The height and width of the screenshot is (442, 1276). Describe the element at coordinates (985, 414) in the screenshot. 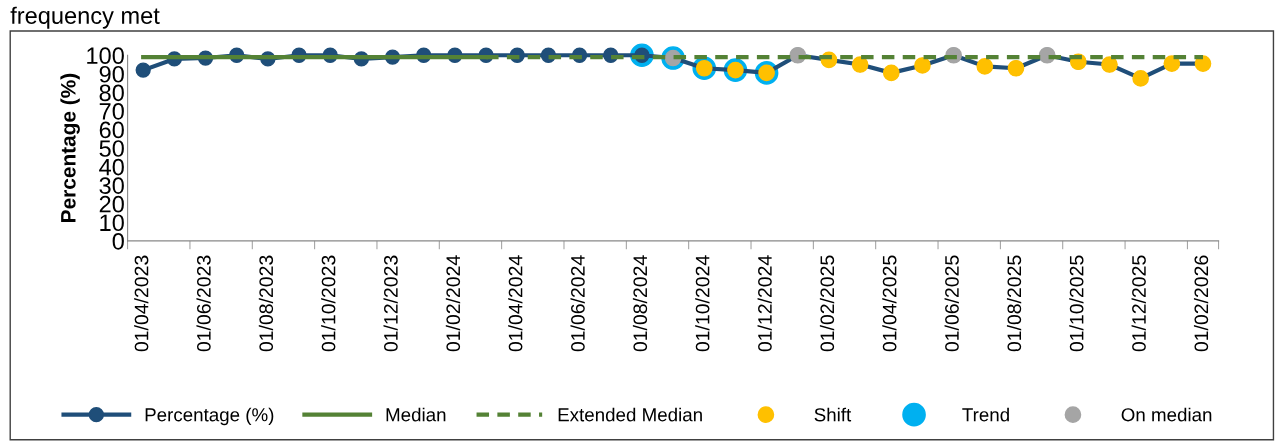

I see `legend-label: Trend` at that location.